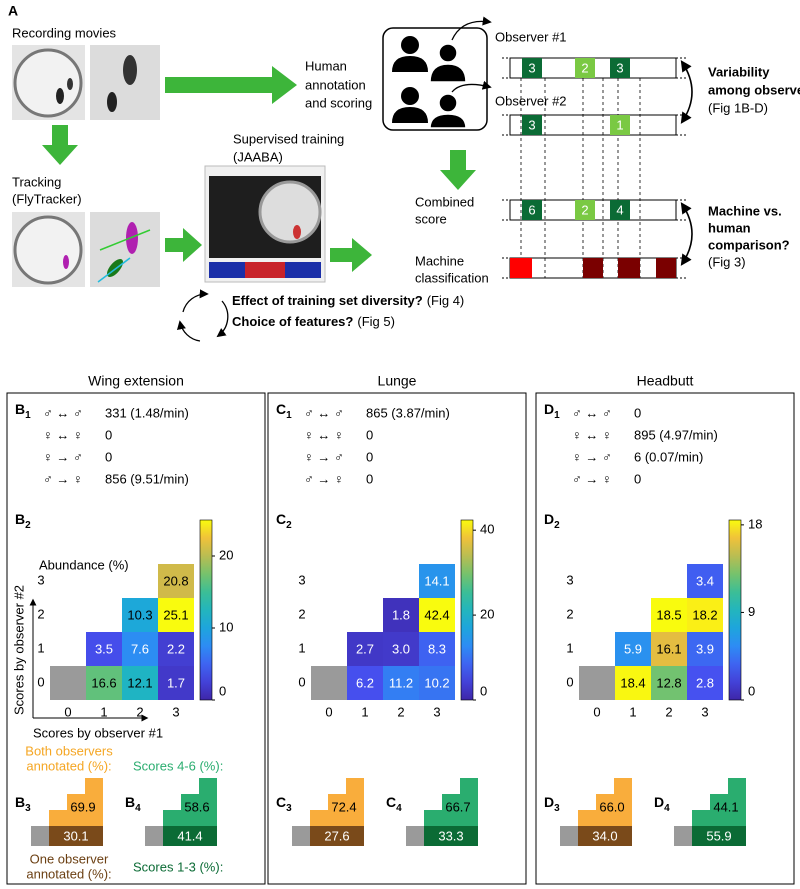  What do you see at coordinates (436, 580) in the screenshot?
I see `cell-value: 14.1` at bounding box center [436, 580].